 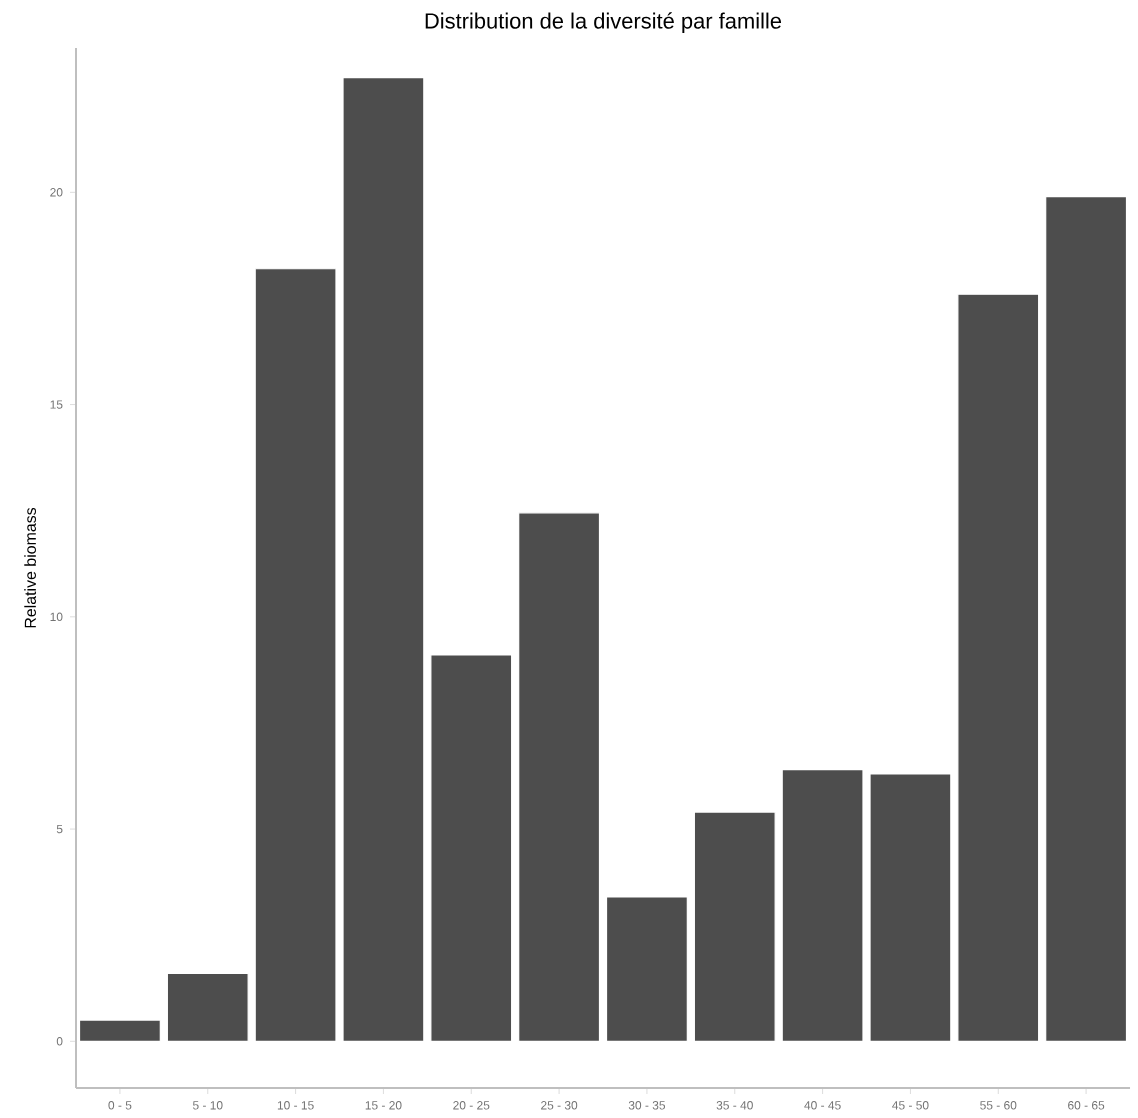 What do you see at coordinates (603, 22) in the screenshot?
I see `chart-title: Distribution de la diversité par famille` at bounding box center [603, 22].